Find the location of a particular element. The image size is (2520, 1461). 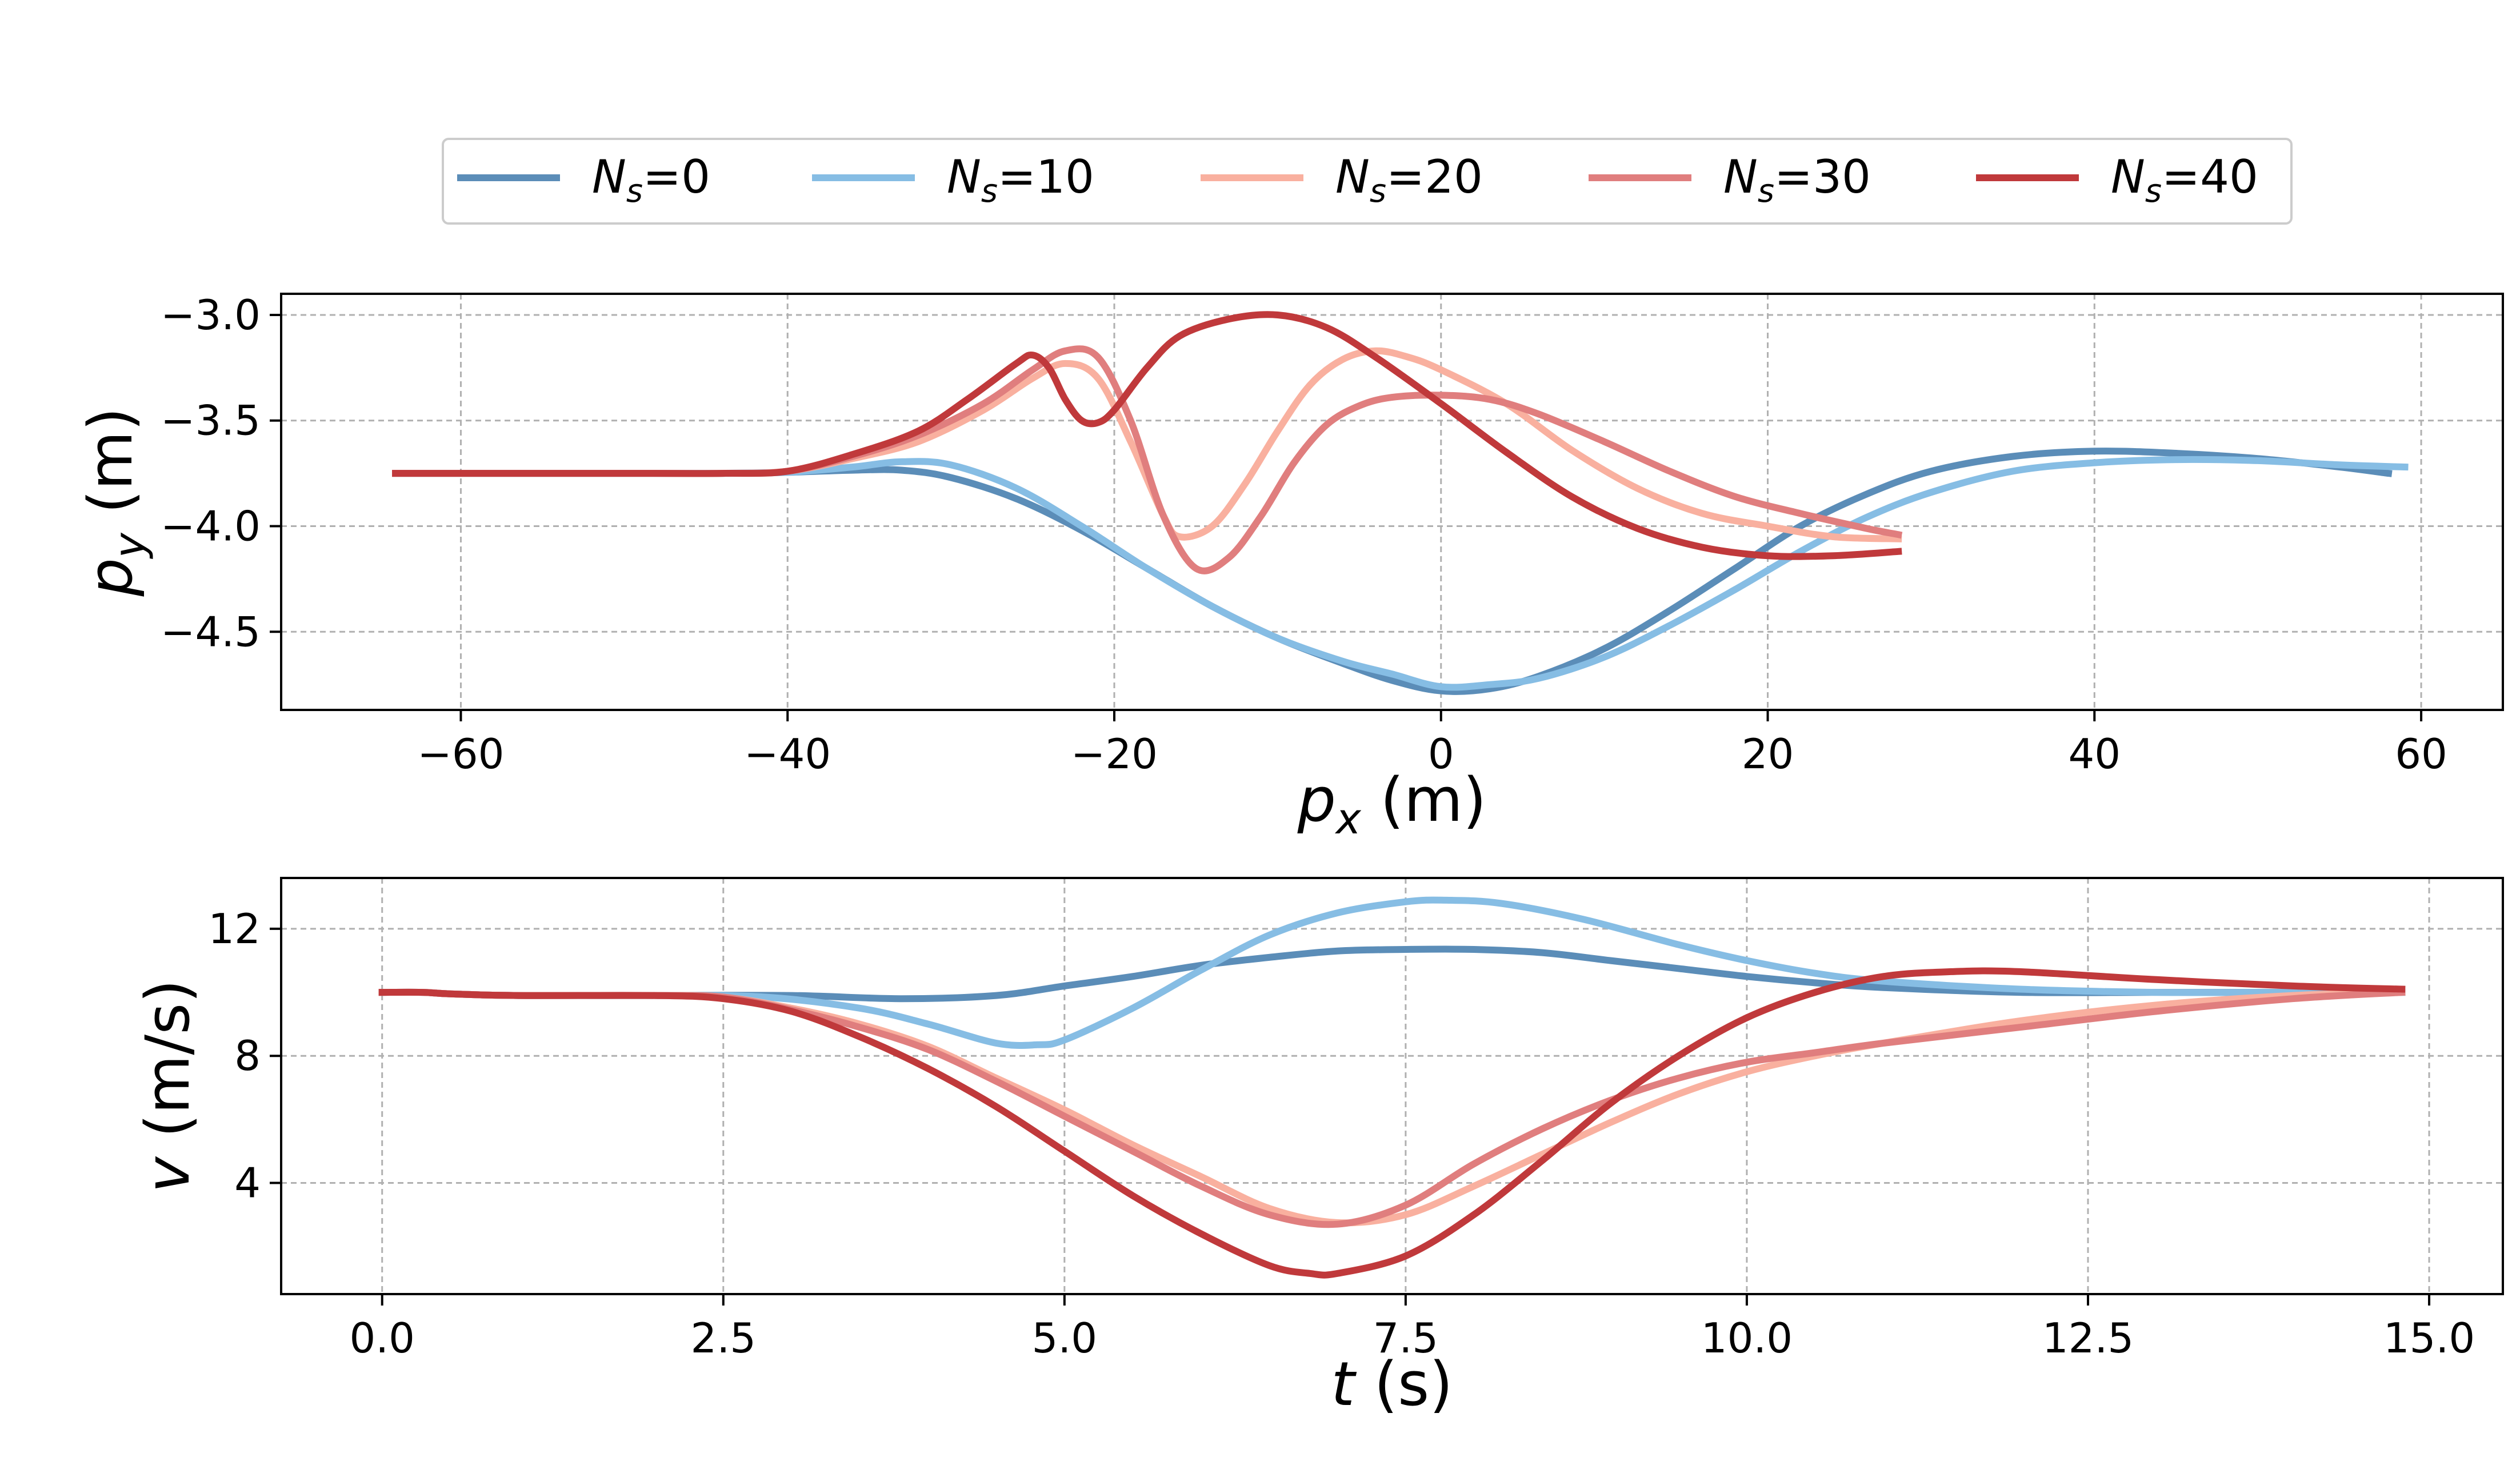

x-tick-label: 20 is located at coordinates (1768, 754).